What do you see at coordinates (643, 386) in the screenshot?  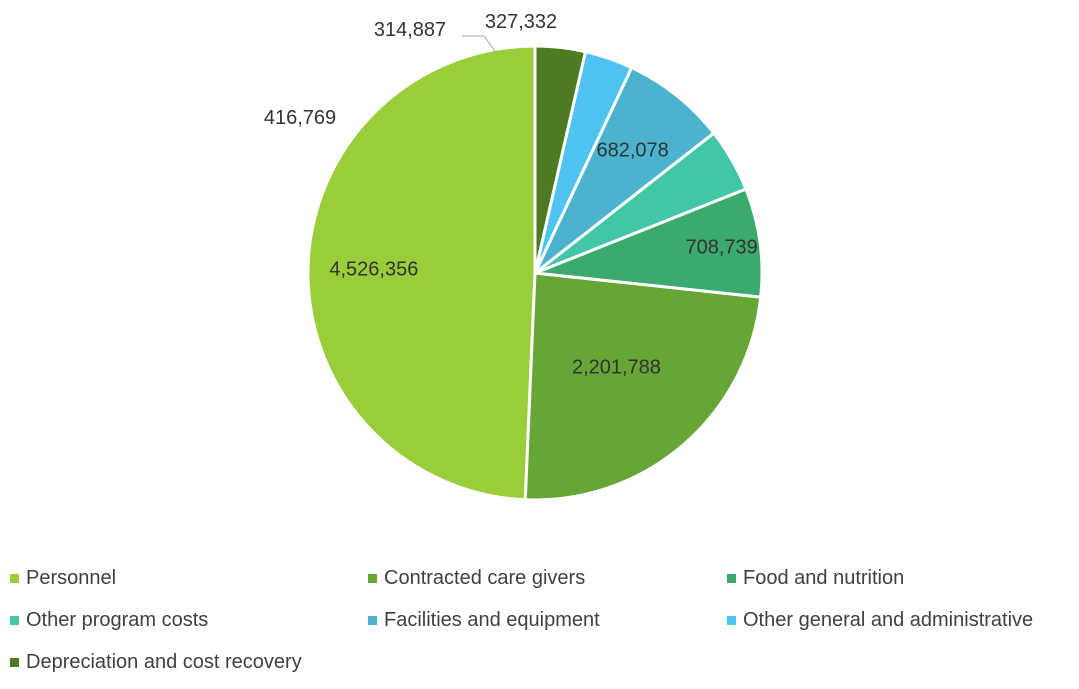 I see `pie-slice-contracted-care-givers` at bounding box center [643, 386].